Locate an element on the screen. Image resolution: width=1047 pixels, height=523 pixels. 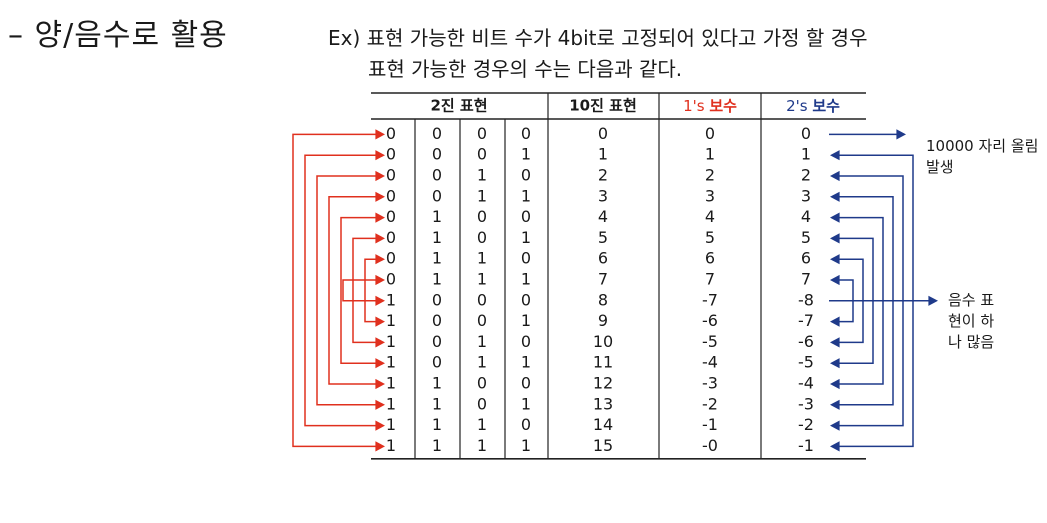
twos-cell-r13: -3 is located at coordinates (806, 403).